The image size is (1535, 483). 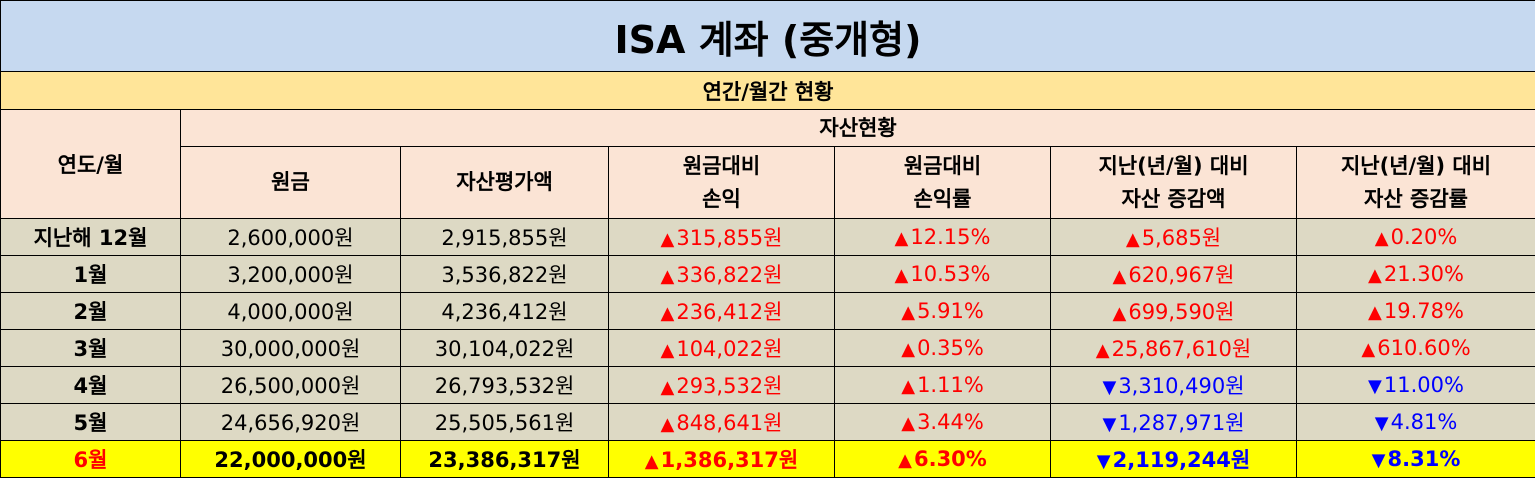 What do you see at coordinates (1181, 275) in the screenshot?
I see `cell-value: 620,967원` at bounding box center [1181, 275].